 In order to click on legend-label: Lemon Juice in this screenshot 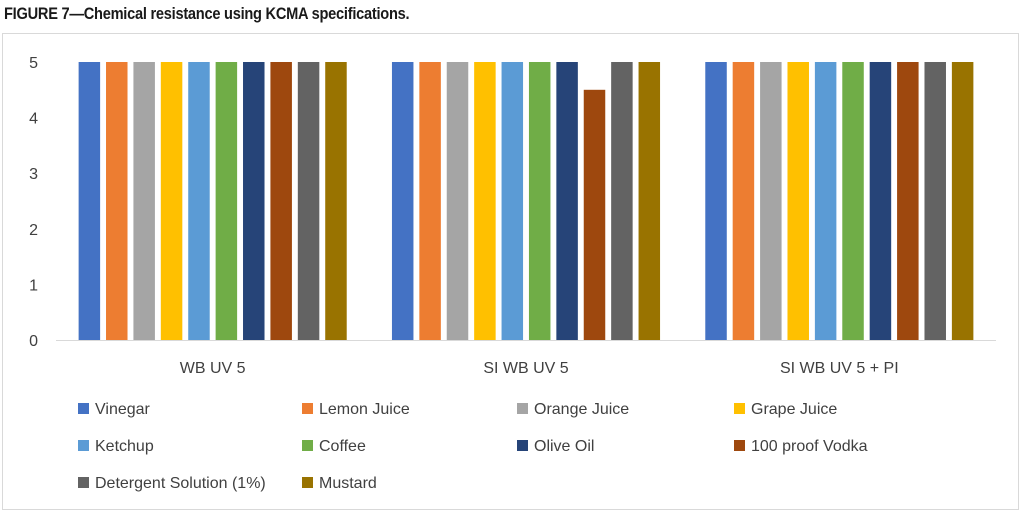, I will do `click(364, 409)`.